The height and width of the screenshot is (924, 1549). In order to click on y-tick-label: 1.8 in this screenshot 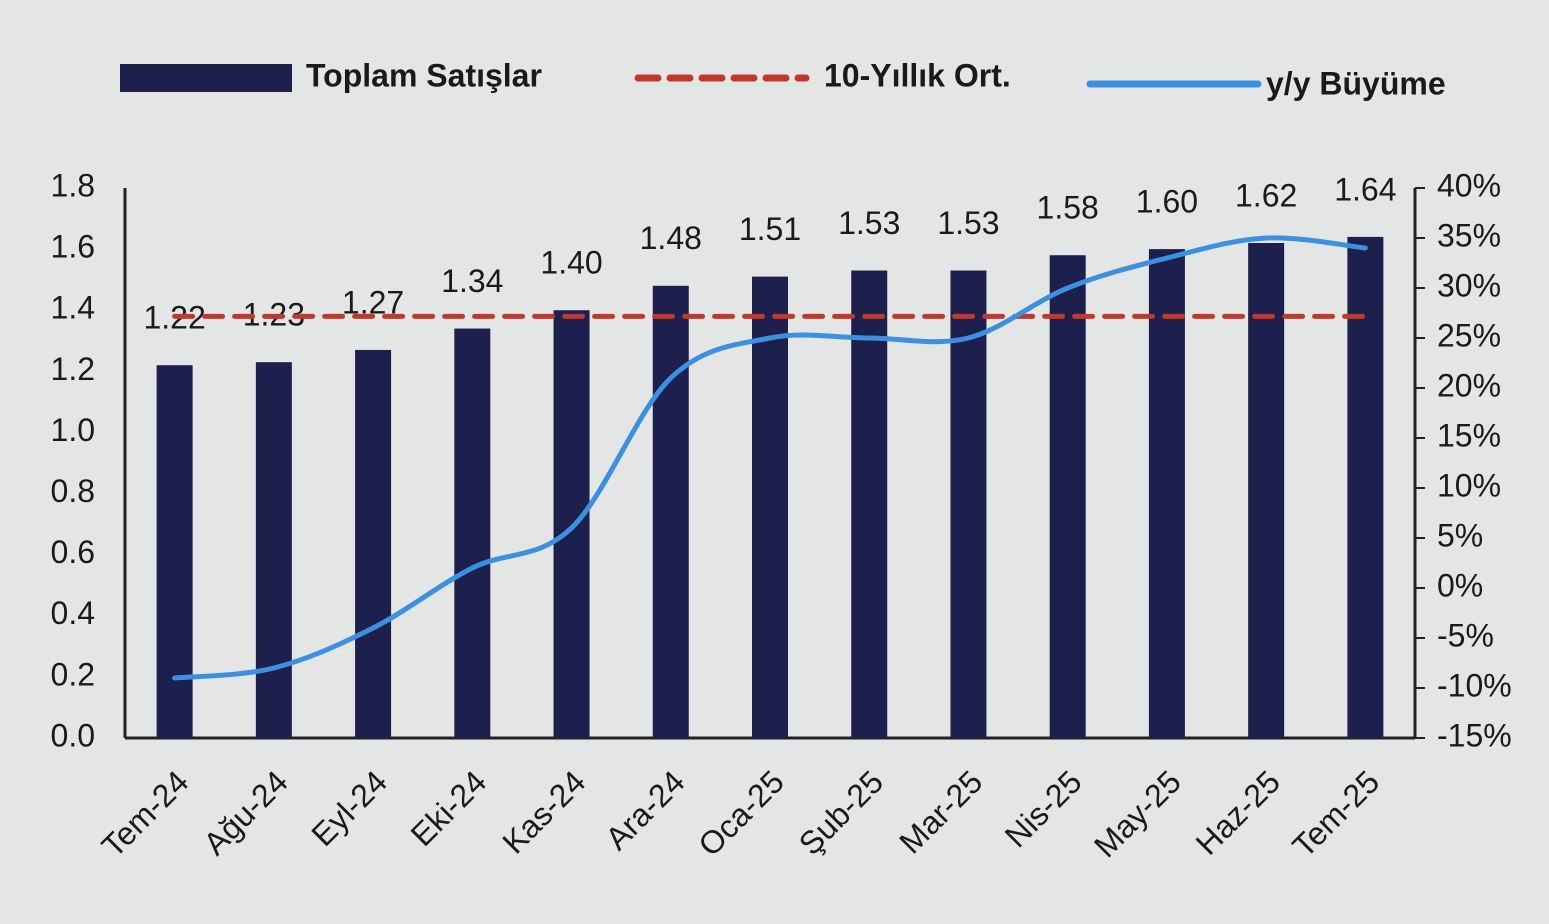, I will do `click(73, 185)`.